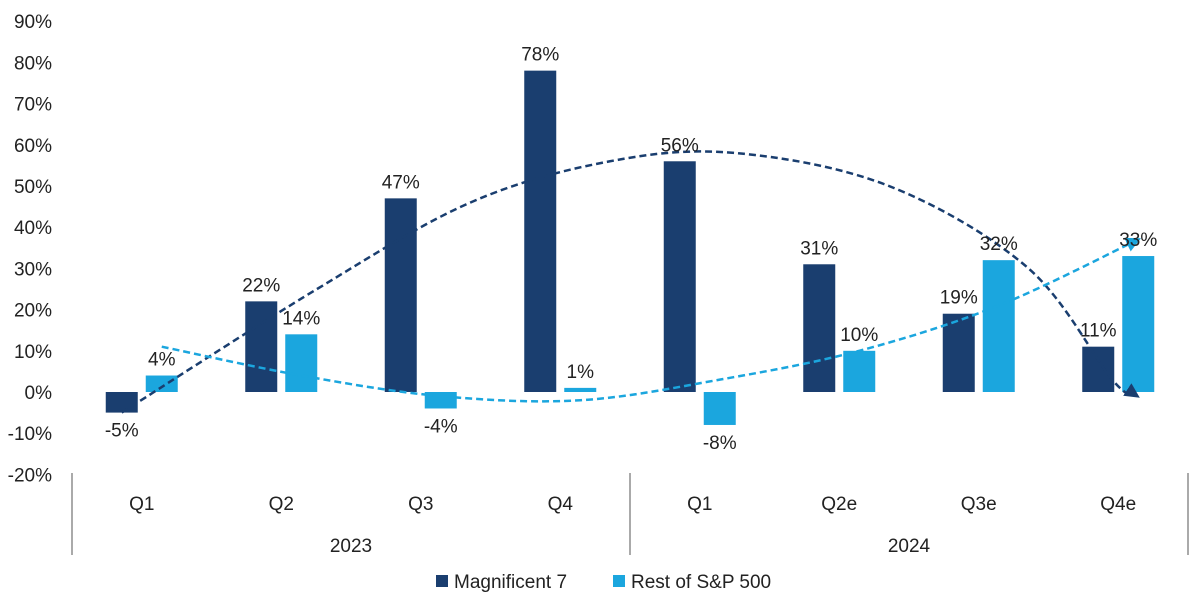 The width and height of the screenshot is (1200, 600). Describe the element at coordinates (540, 55) in the screenshot. I see `data-label: 78%` at that location.